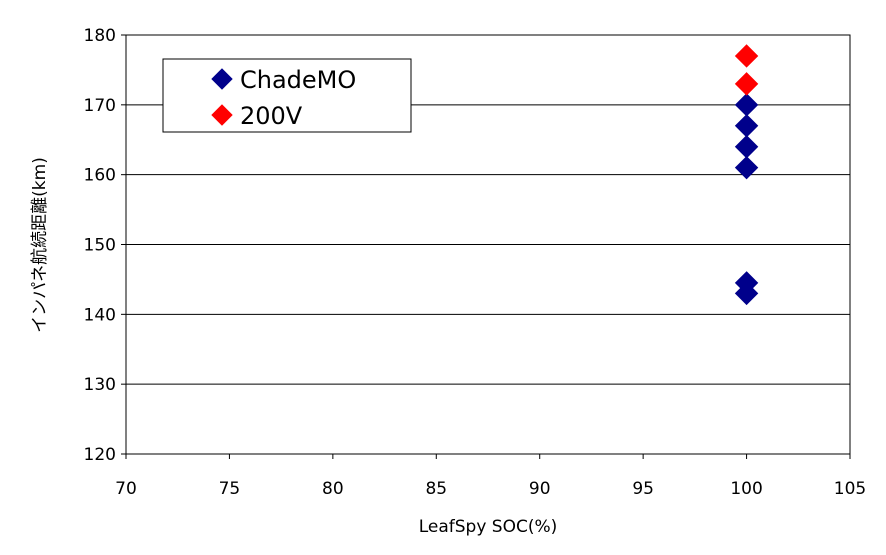  Describe the element at coordinates (643, 489) in the screenshot. I see `x-tick-label-95: 95` at that location.